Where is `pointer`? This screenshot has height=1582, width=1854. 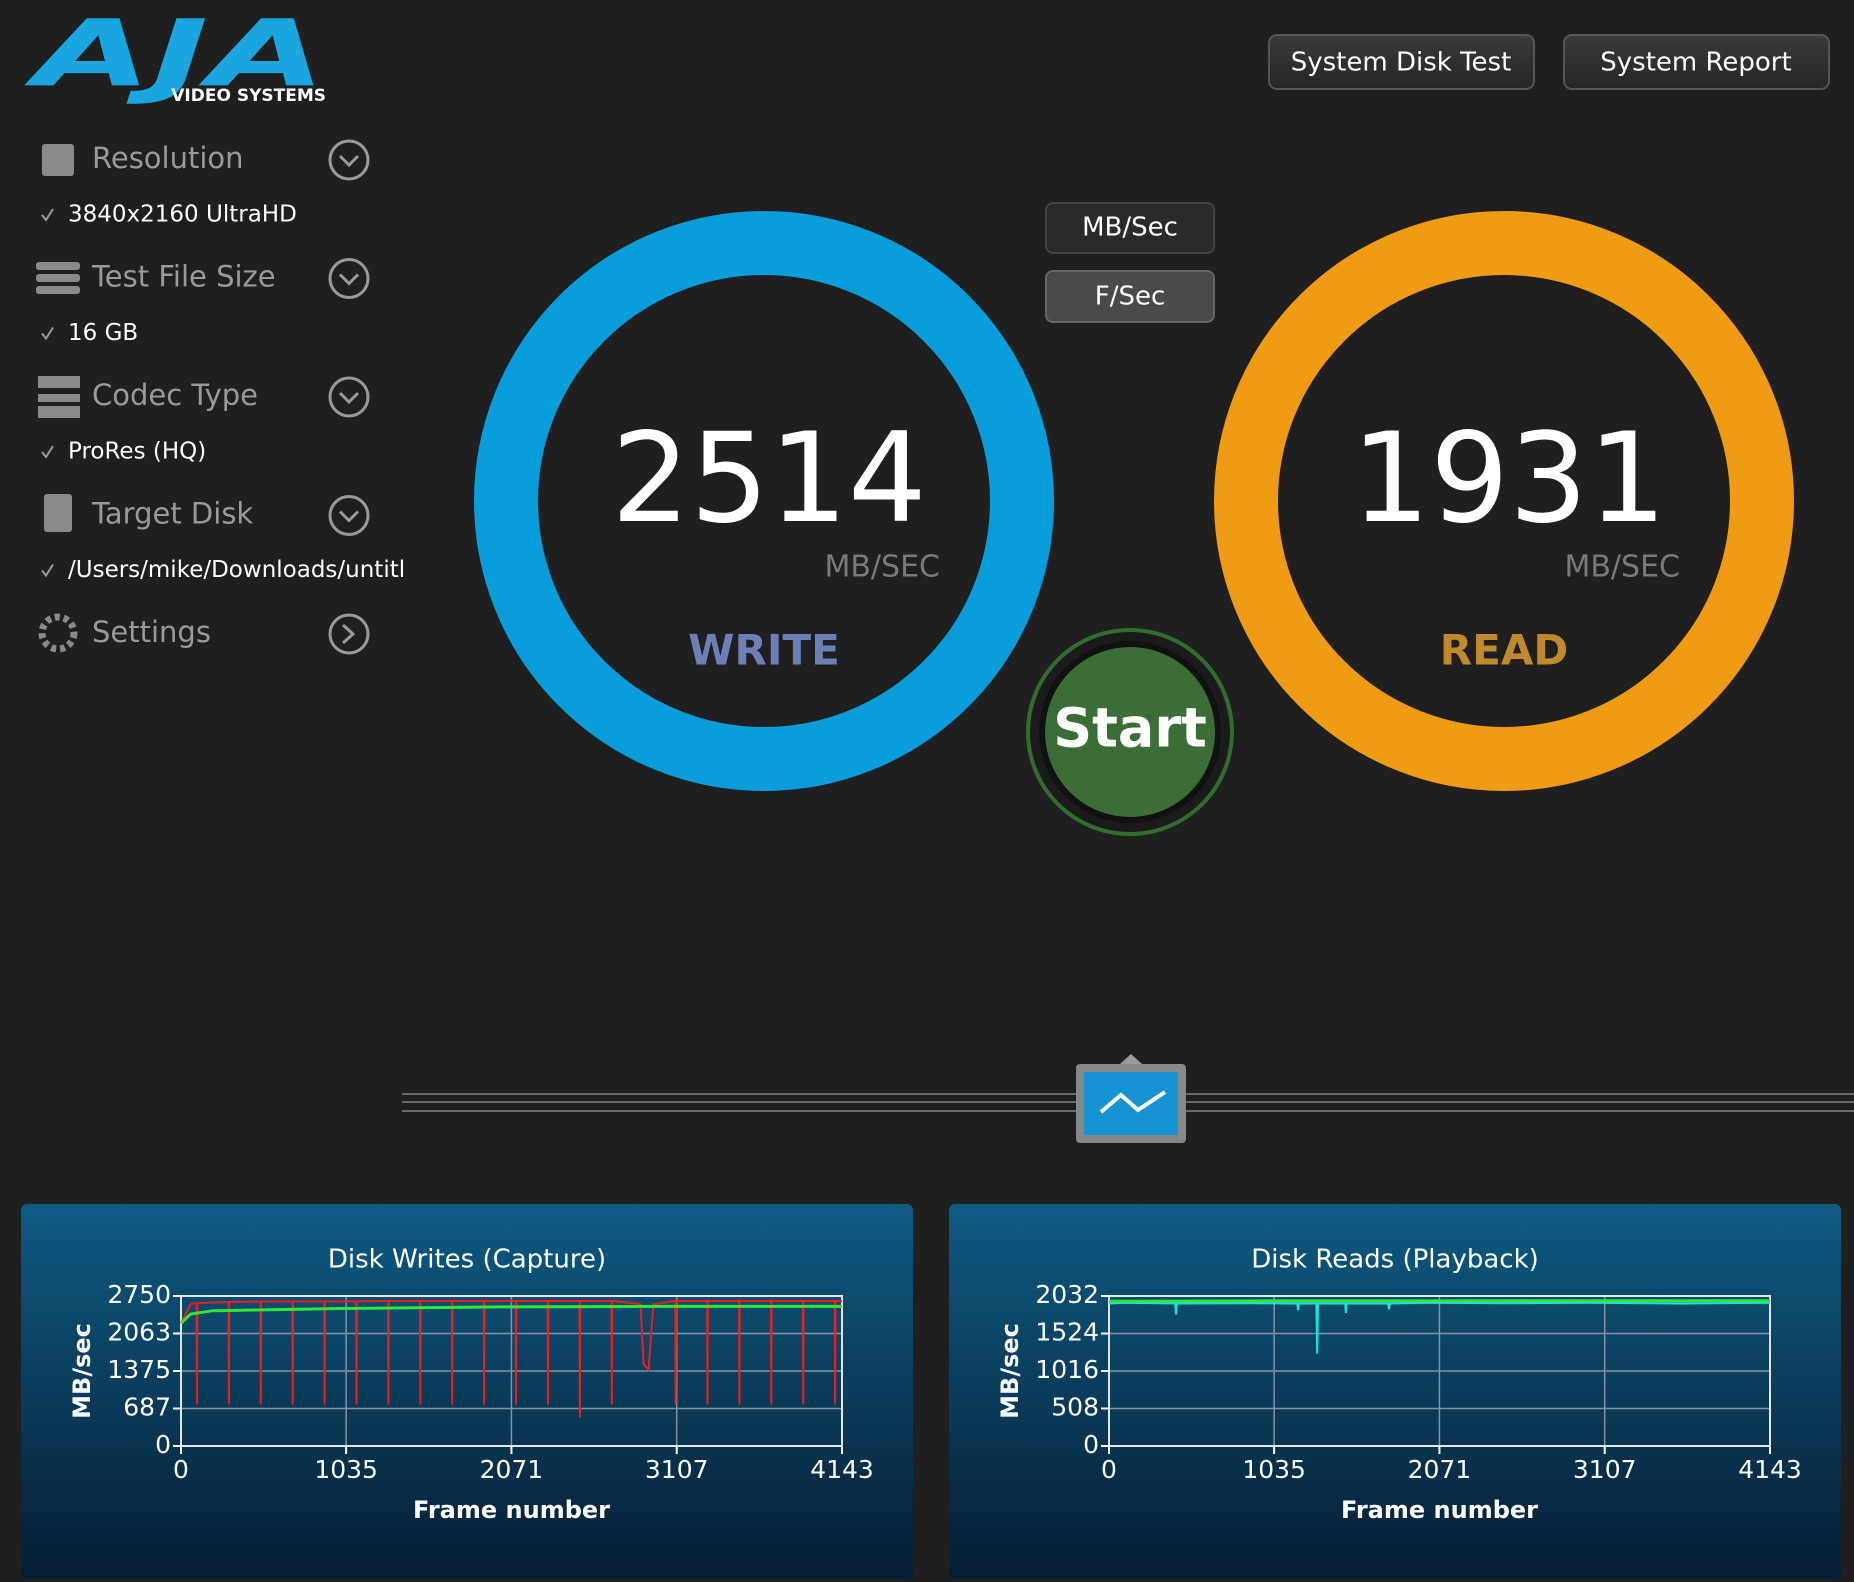
pointer is located at coordinates (1131, 1059).